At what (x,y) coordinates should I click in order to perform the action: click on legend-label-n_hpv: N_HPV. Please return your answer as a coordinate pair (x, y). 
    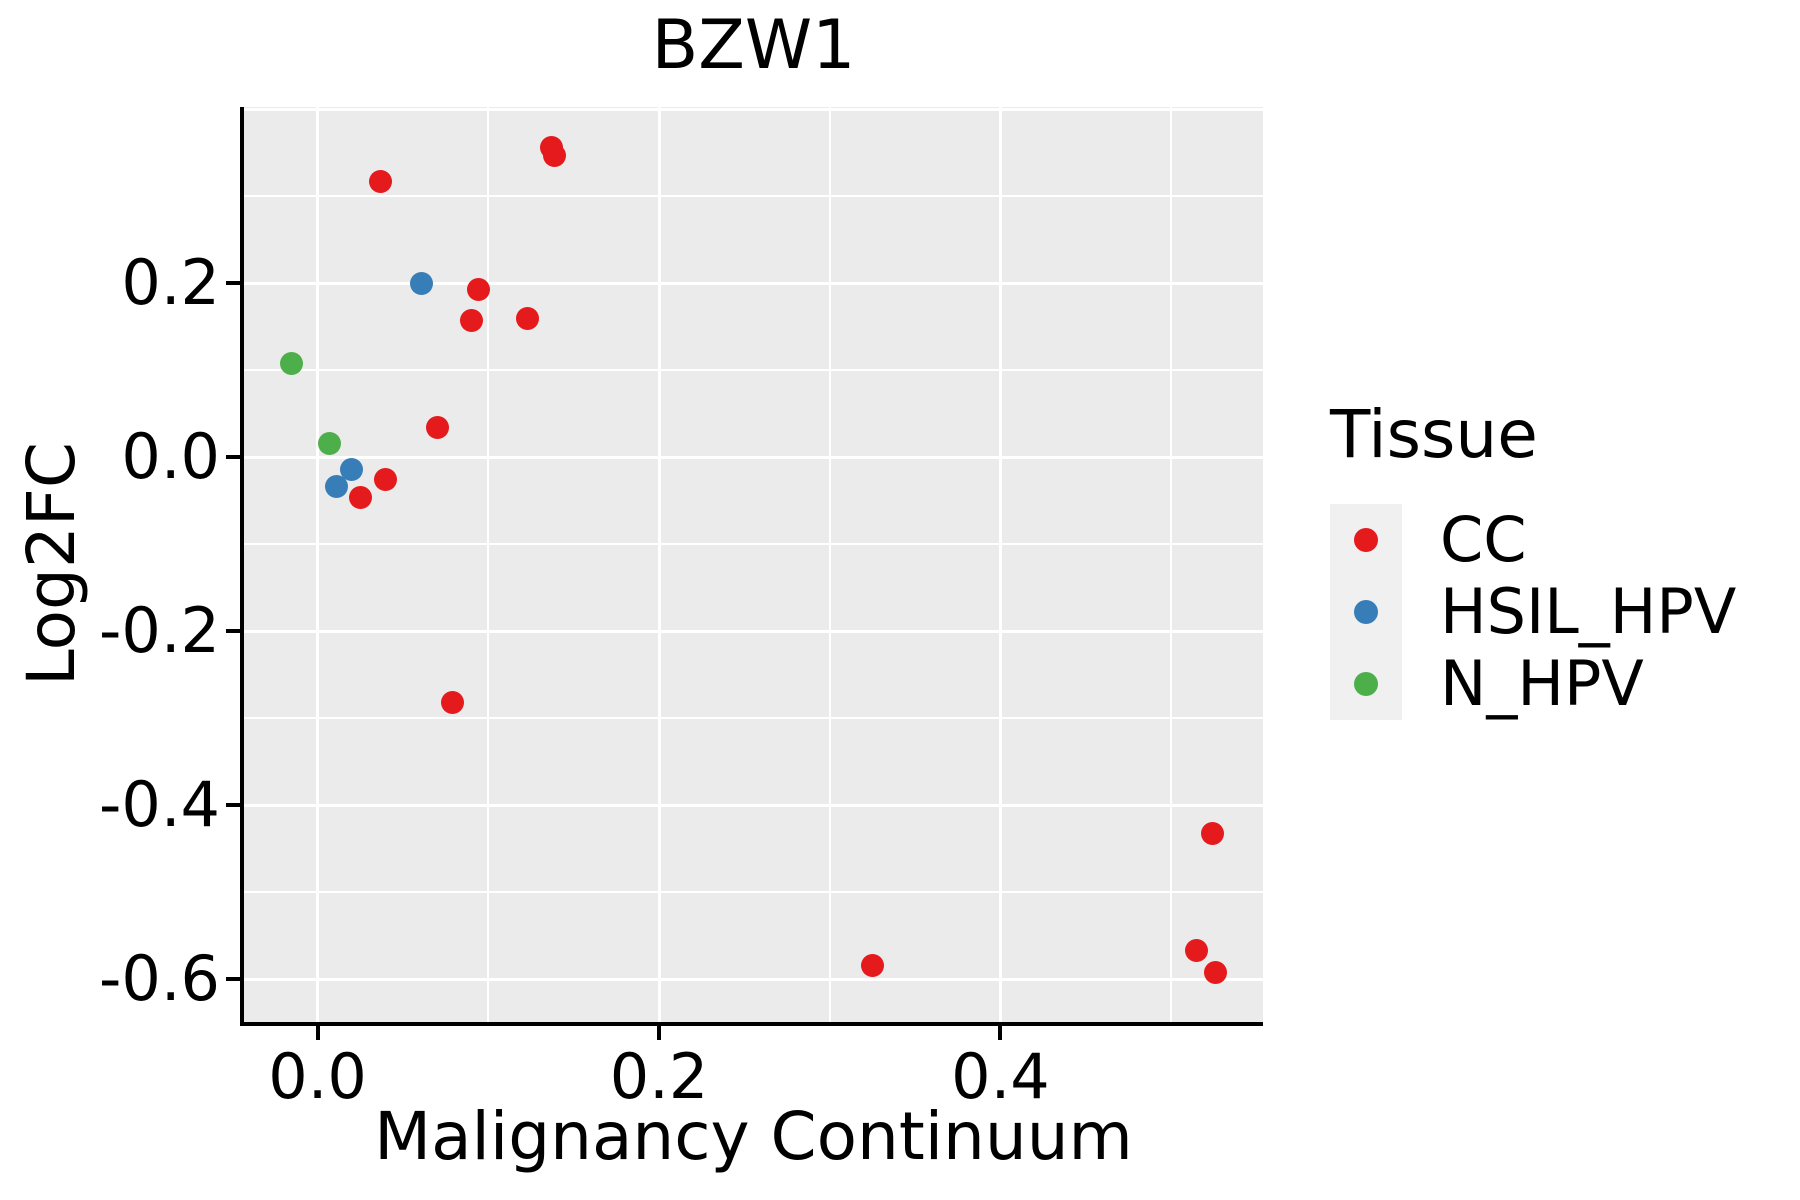
    Looking at the image, I should click on (1542, 683).